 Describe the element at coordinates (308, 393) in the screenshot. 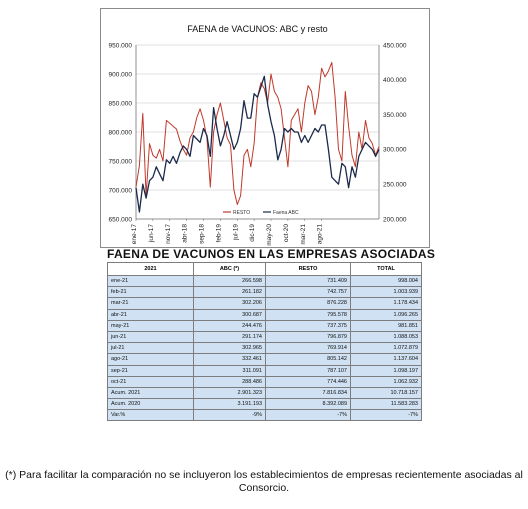

I see `table-cell: 7.816.834` at that location.